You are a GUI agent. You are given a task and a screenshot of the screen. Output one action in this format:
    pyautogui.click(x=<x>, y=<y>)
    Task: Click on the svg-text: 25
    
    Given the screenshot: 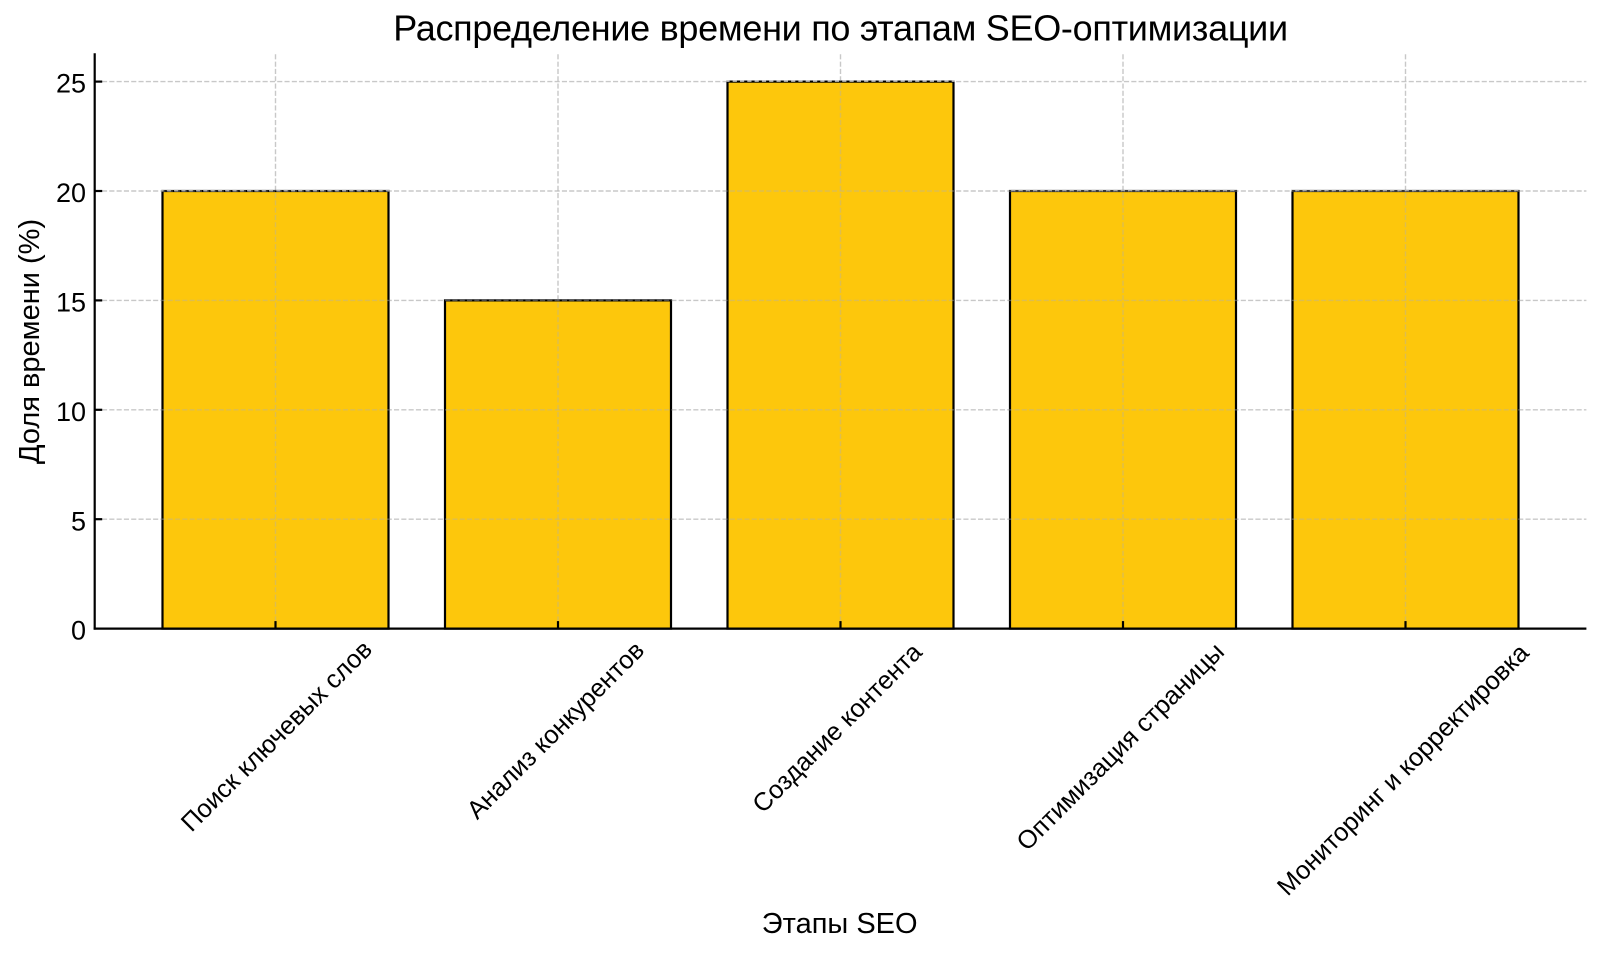 What is the action you would take?
    pyautogui.click(x=71, y=84)
    